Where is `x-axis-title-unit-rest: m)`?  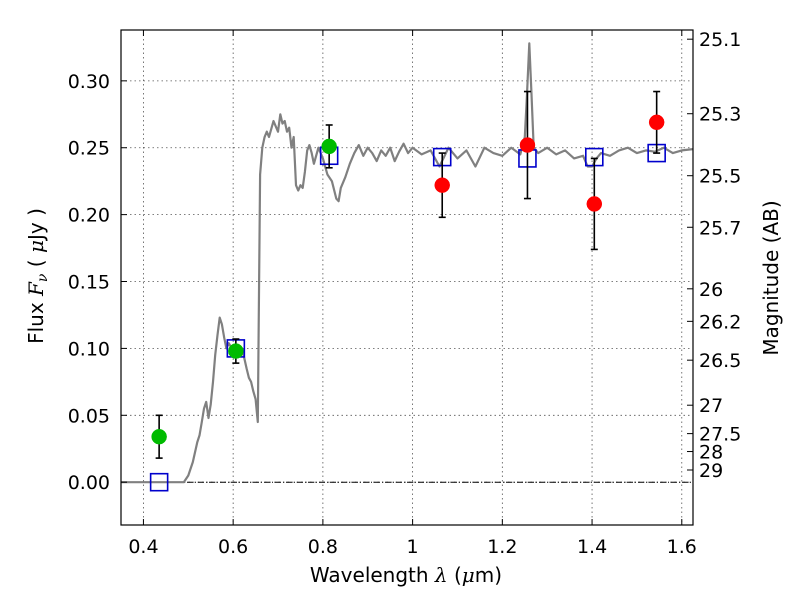 x-axis-title-unit-rest: m) is located at coordinates (488, 575).